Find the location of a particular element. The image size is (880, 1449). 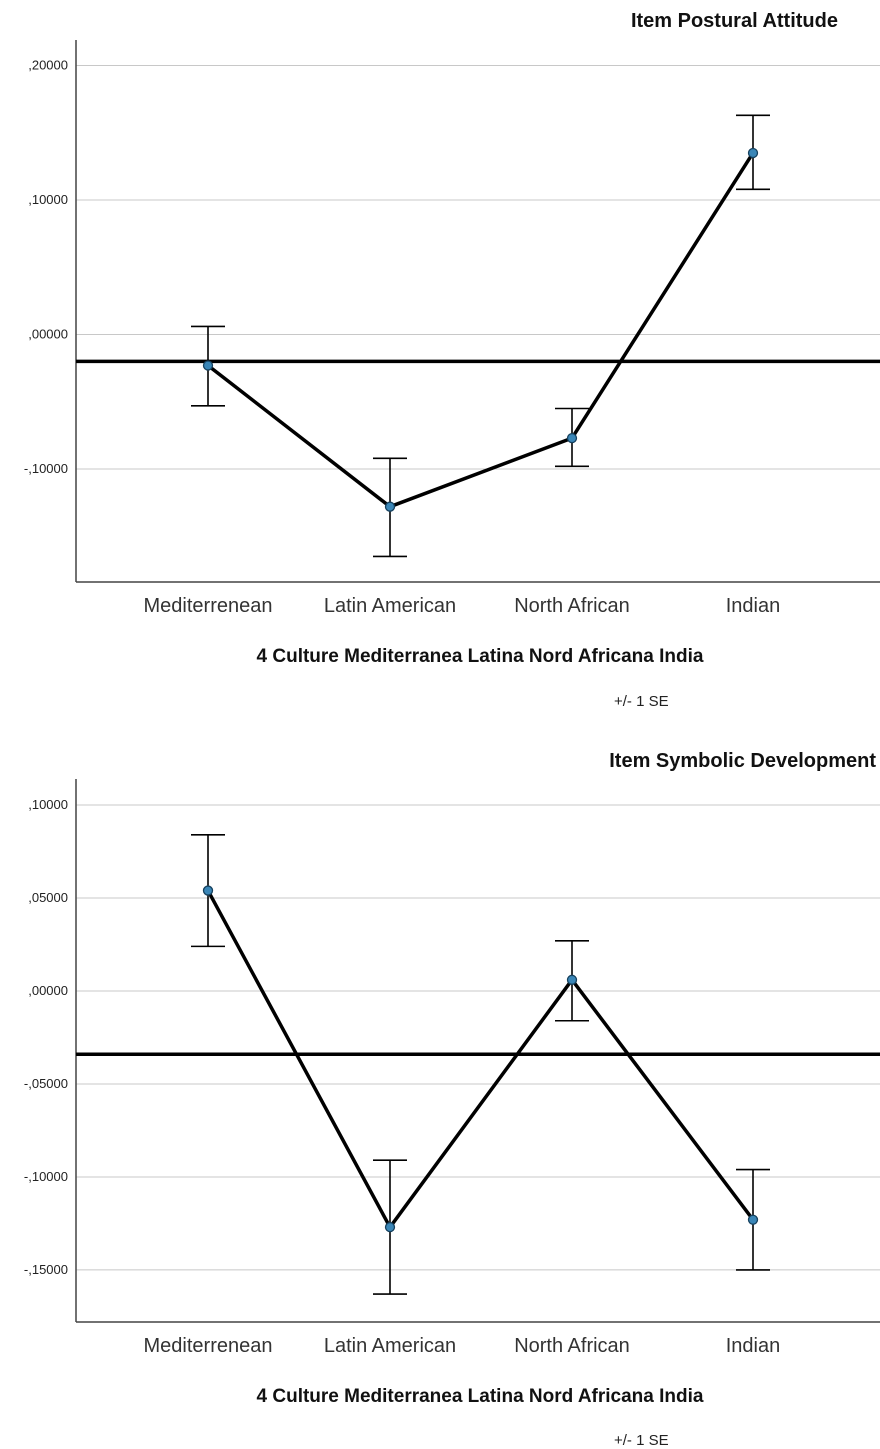

y-tick-label: -,05000 is located at coordinates (46, 1083).